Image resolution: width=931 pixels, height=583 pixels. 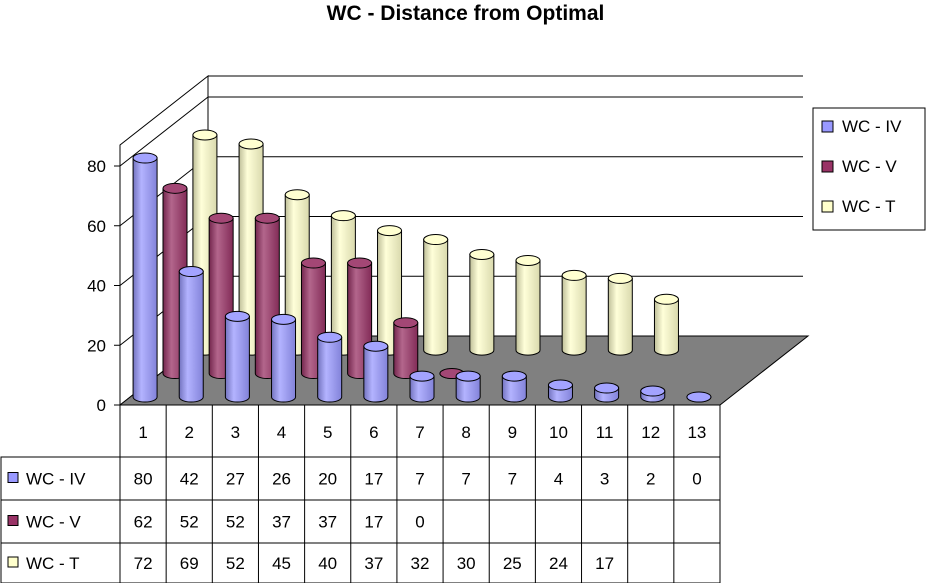 I want to click on x-tick-label: 3, so click(x=235, y=432).